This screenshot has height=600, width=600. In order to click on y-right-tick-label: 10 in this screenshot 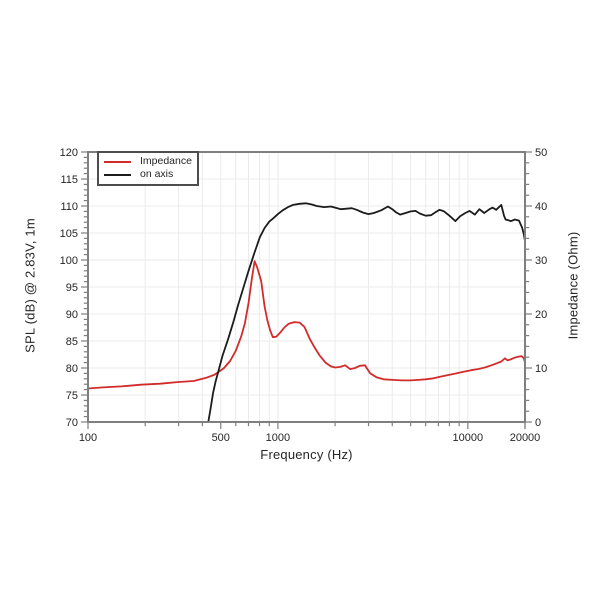, I will do `click(541, 369)`.